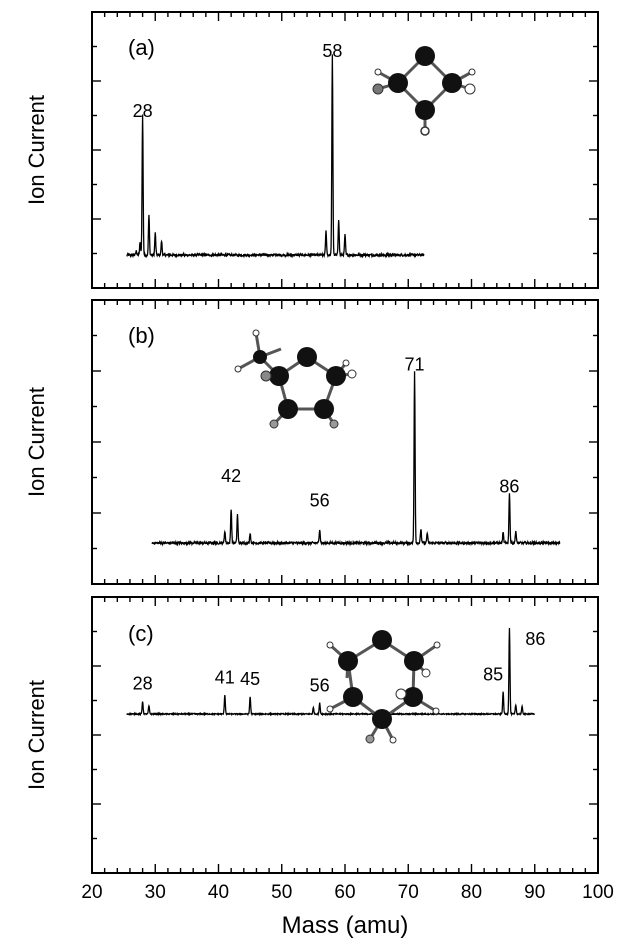 Image resolution: width=623 pixels, height=946 pixels. What do you see at coordinates (493, 675) in the screenshot?
I see `peak-label-85: 85` at bounding box center [493, 675].